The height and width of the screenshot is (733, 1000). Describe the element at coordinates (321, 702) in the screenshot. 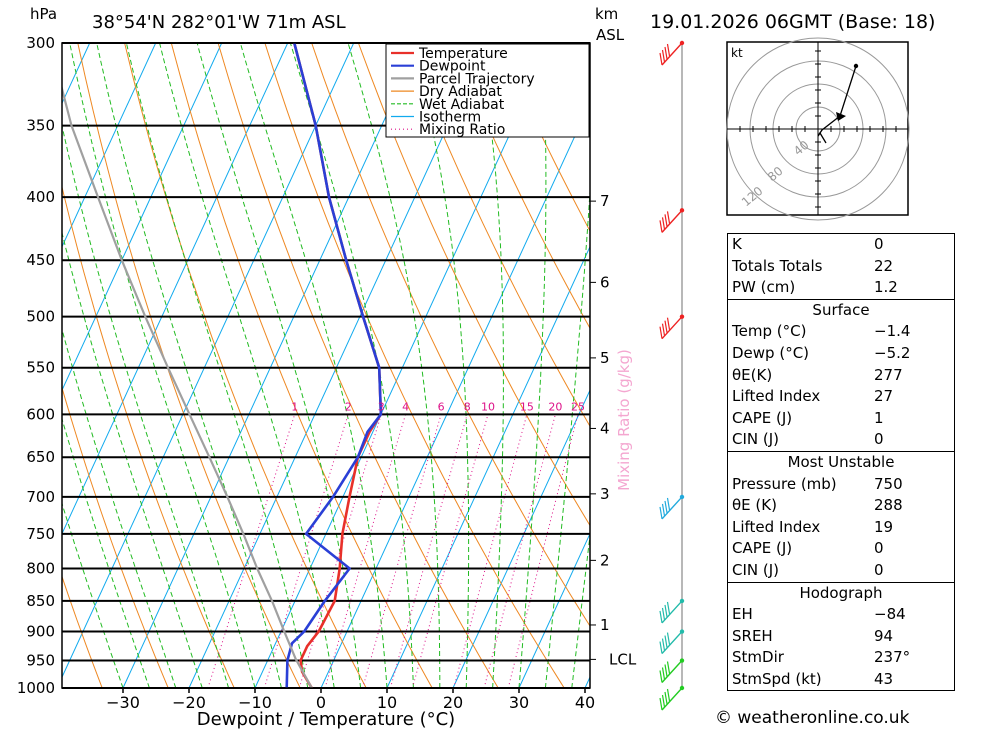

I see `temperature-tick-label: 0` at that location.